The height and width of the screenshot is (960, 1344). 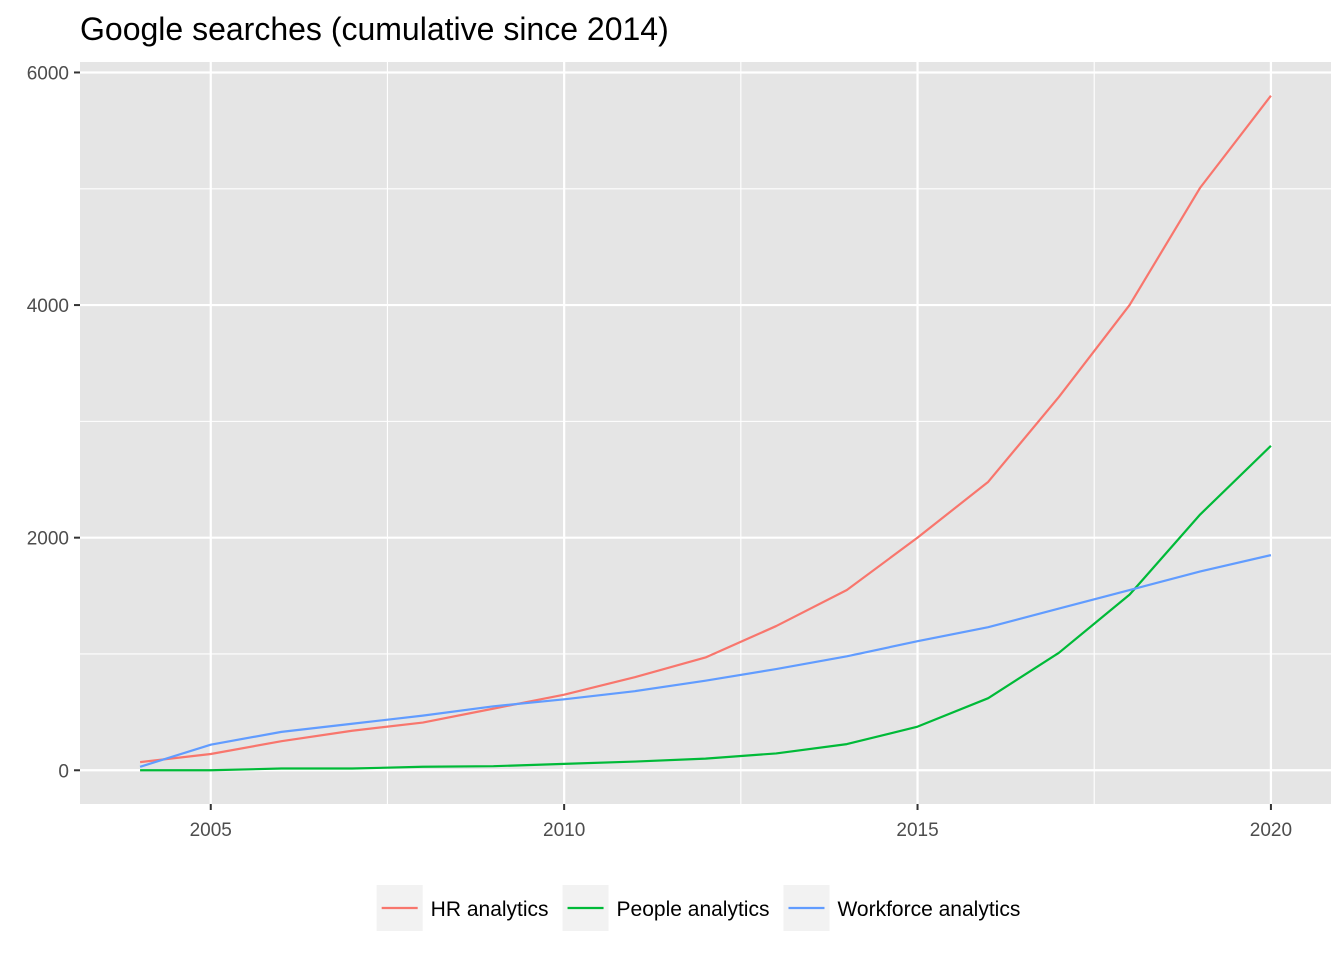 What do you see at coordinates (53, 422) in the screenshot?
I see `y-axis: 0 2000 4000 6000` at bounding box center [53, 422].